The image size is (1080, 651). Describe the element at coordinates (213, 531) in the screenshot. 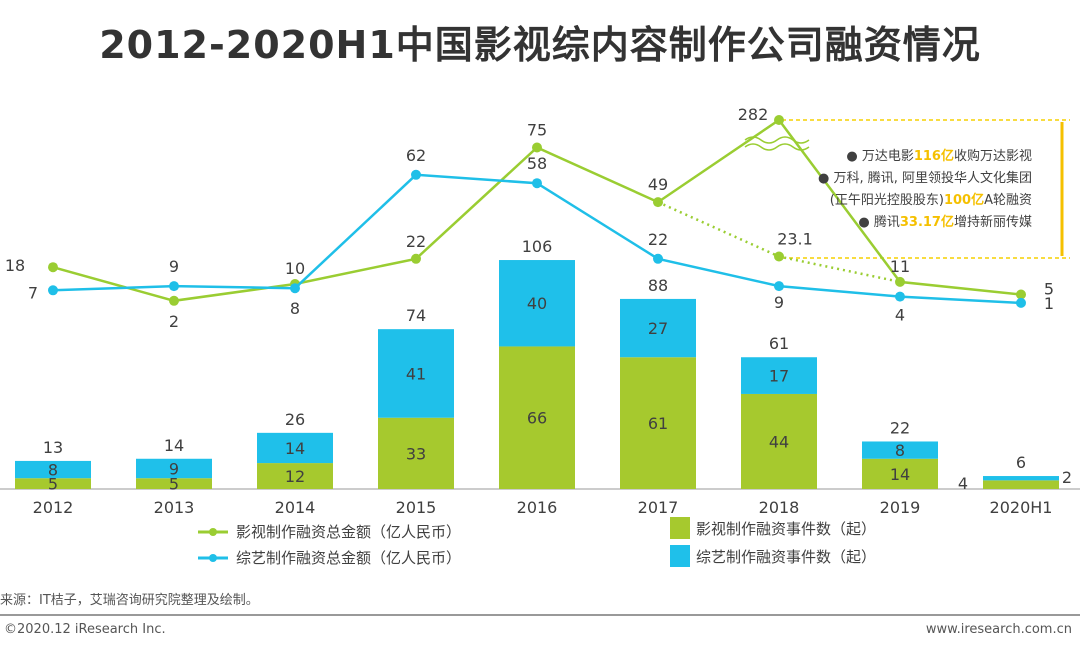

I see `green-line-marker-icon` at that location.